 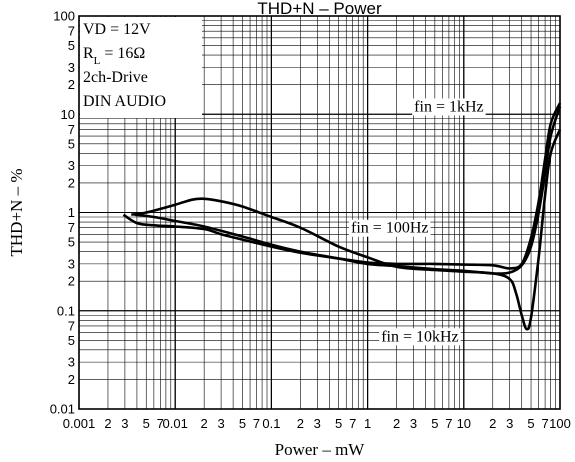 What do you see at coordinates (117, 29) in the screenshot?
I see `condition-text: VD = 12V` at bounding box center [117, 29].